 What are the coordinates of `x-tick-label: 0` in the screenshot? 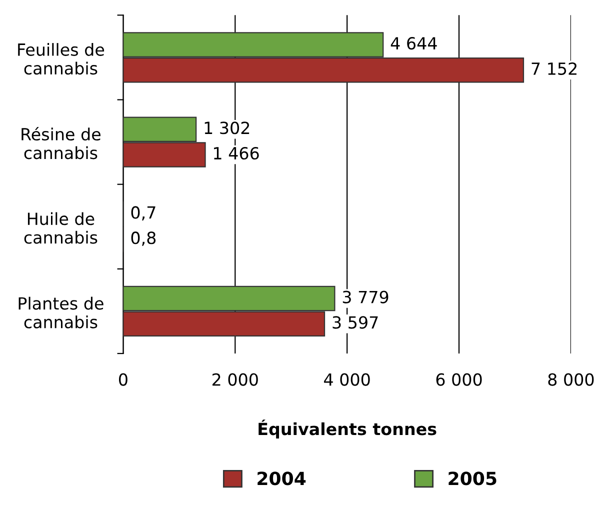 It's located at (123, 379).